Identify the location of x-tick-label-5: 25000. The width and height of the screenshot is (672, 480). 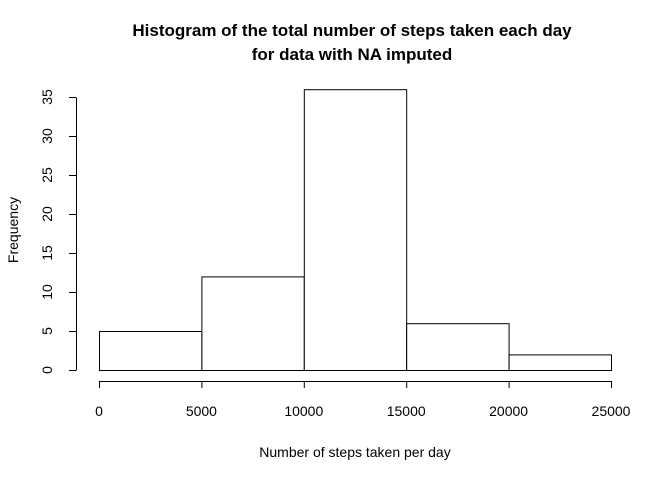
(611, 411).